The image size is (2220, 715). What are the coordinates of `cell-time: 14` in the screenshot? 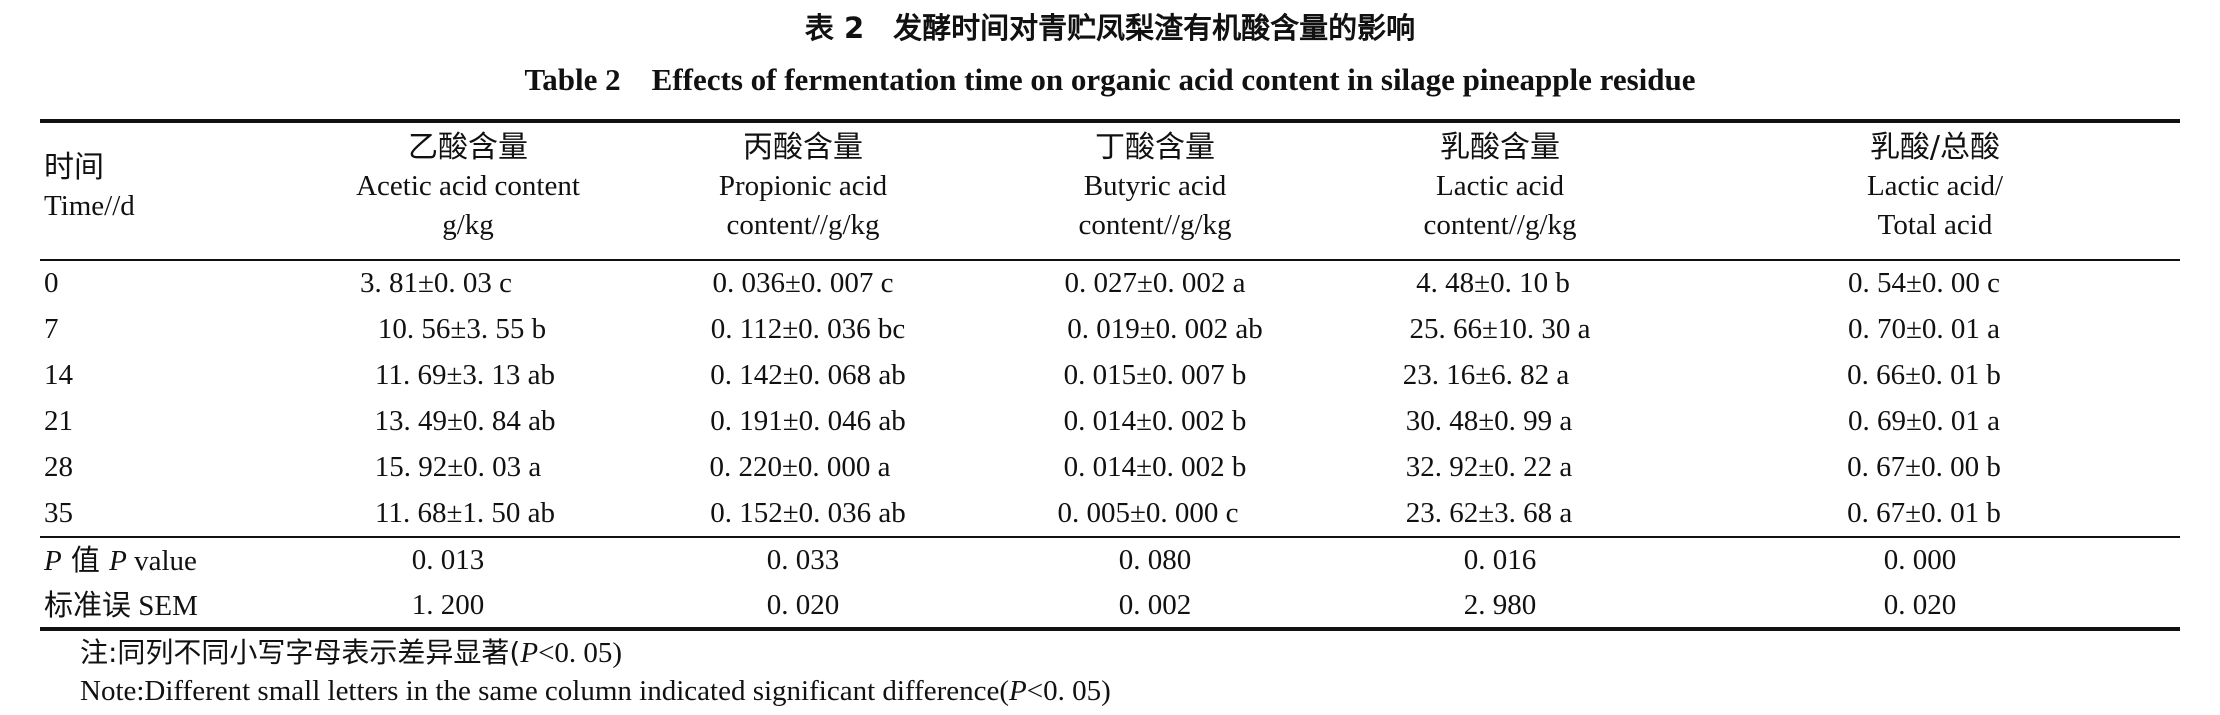 It's located at (58, 375).